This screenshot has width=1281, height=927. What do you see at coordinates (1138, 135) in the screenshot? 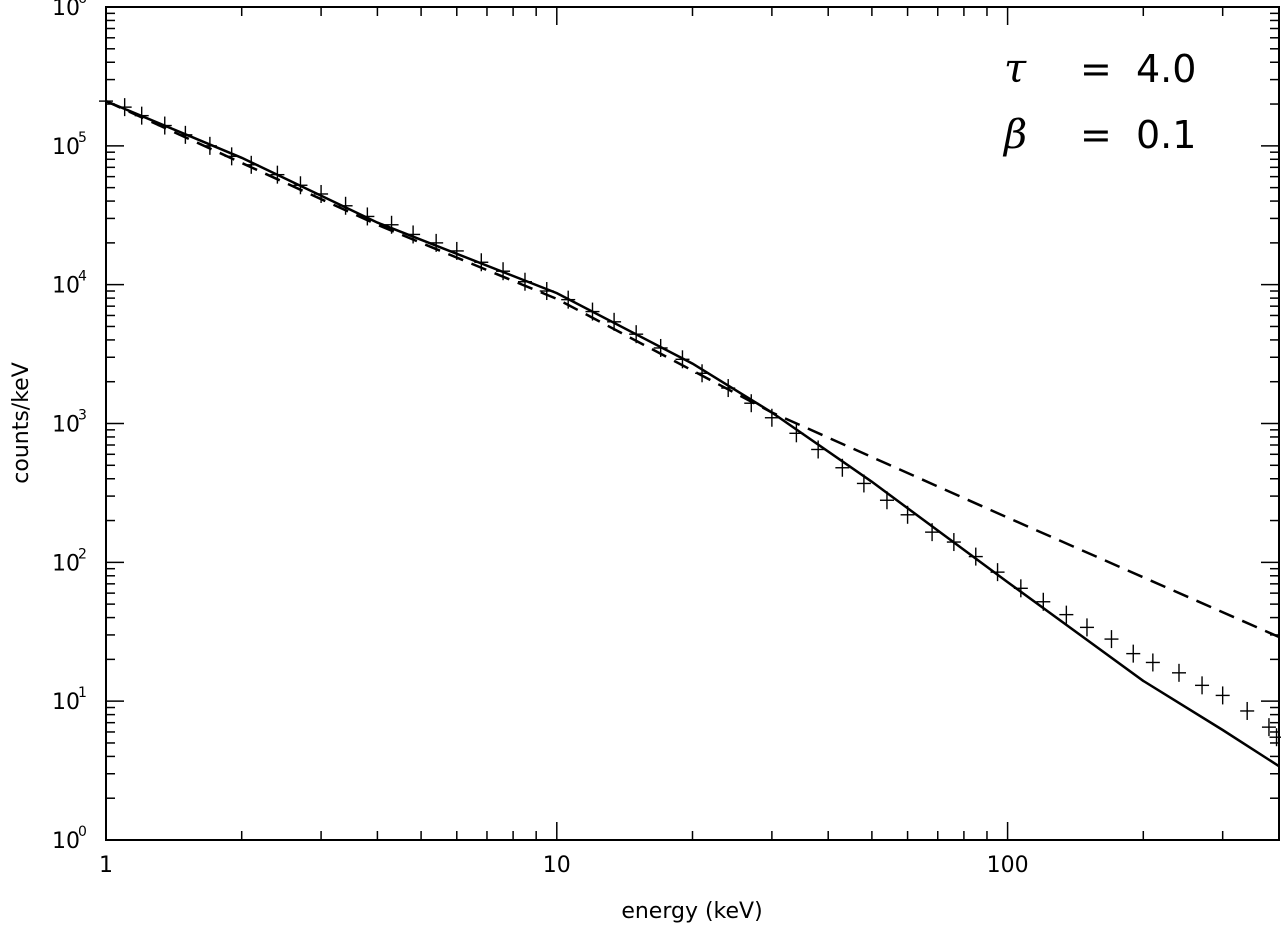
I see `beta-value: = 0.1` at bounding box center [1138, 135].